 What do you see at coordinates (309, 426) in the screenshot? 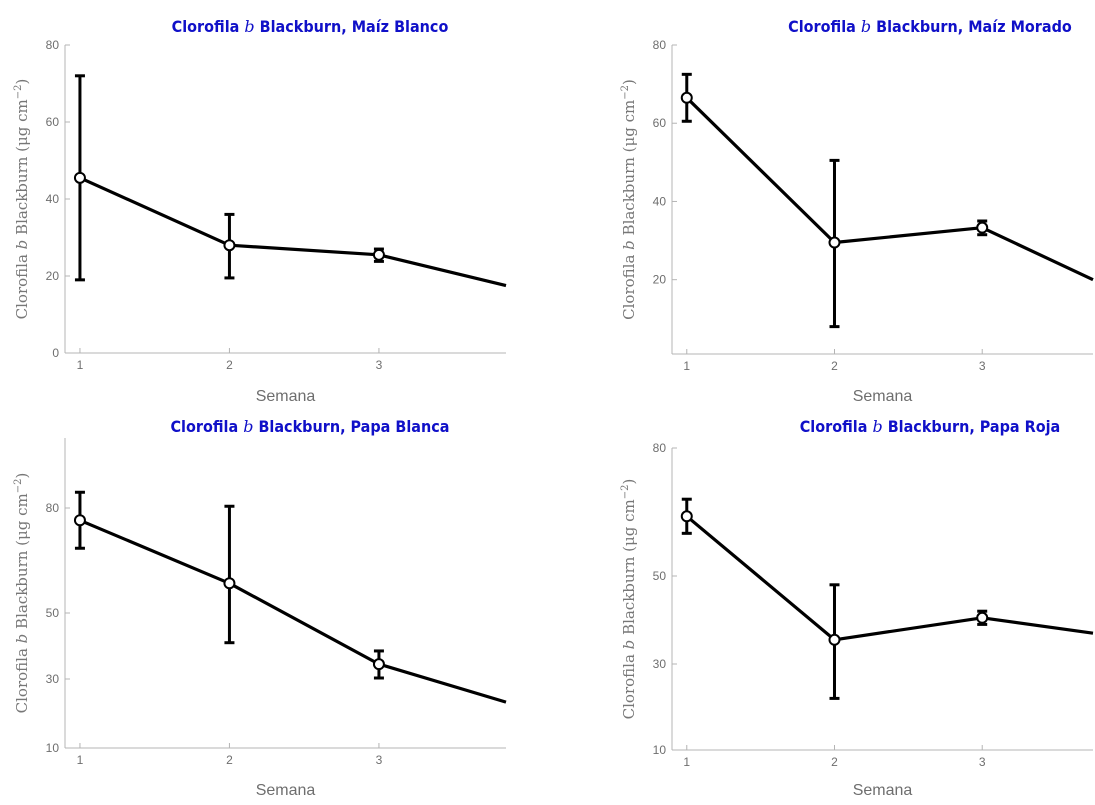
I see `chart-title: Clorofila b Blackburn, Papa Blanca` at bounding box center [309, 426].